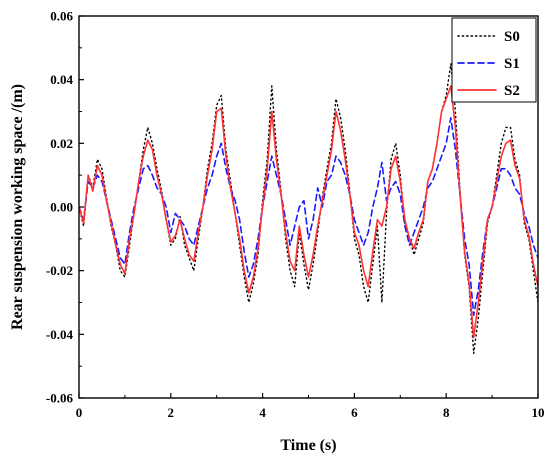 The image size is (550, 460). I want to click on legend-label-s1: S1, so click(512, 64).